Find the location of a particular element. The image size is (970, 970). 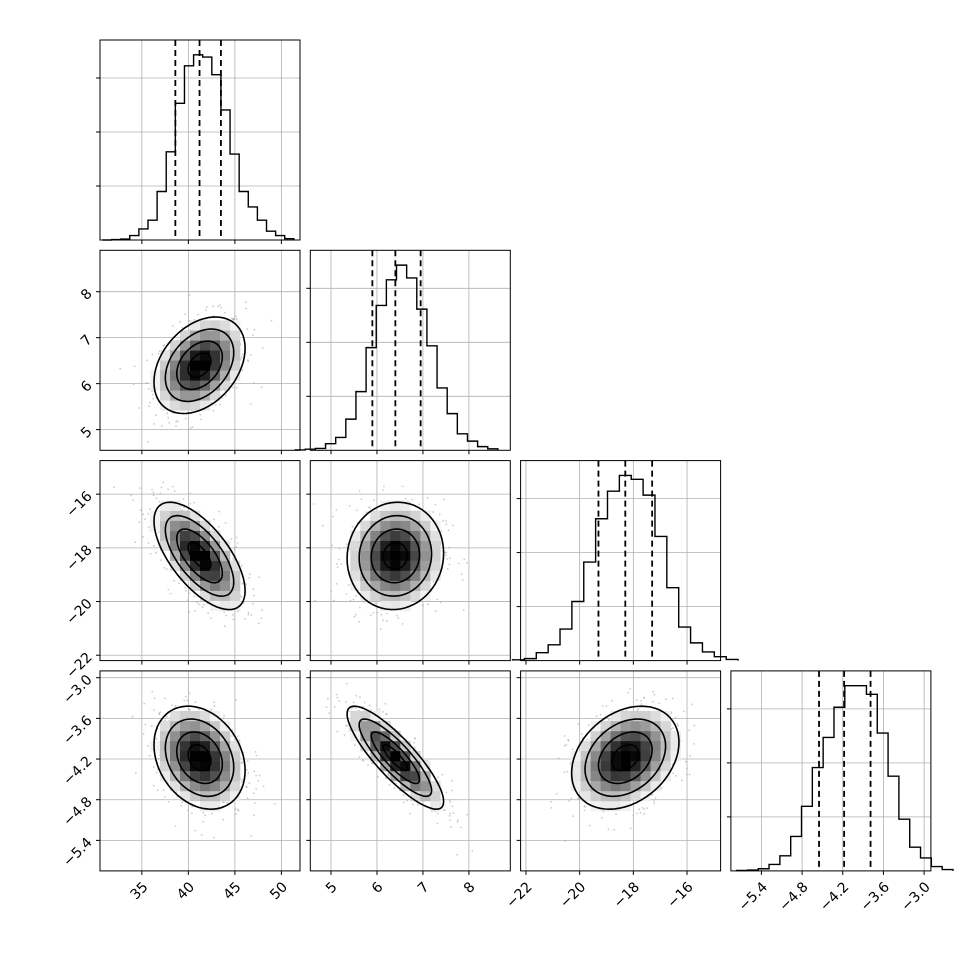

x-tick-label: −16 is located at coordinates (680, 895).